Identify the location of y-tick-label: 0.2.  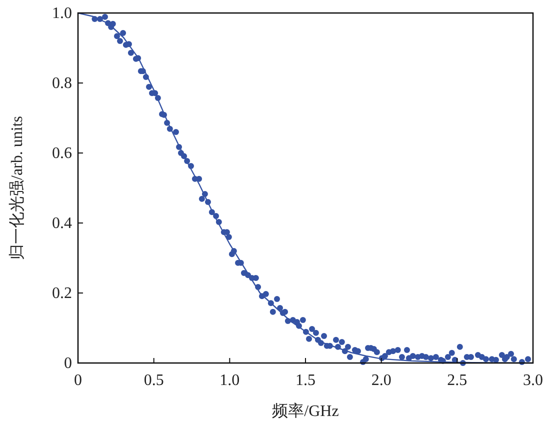
(62, 293).